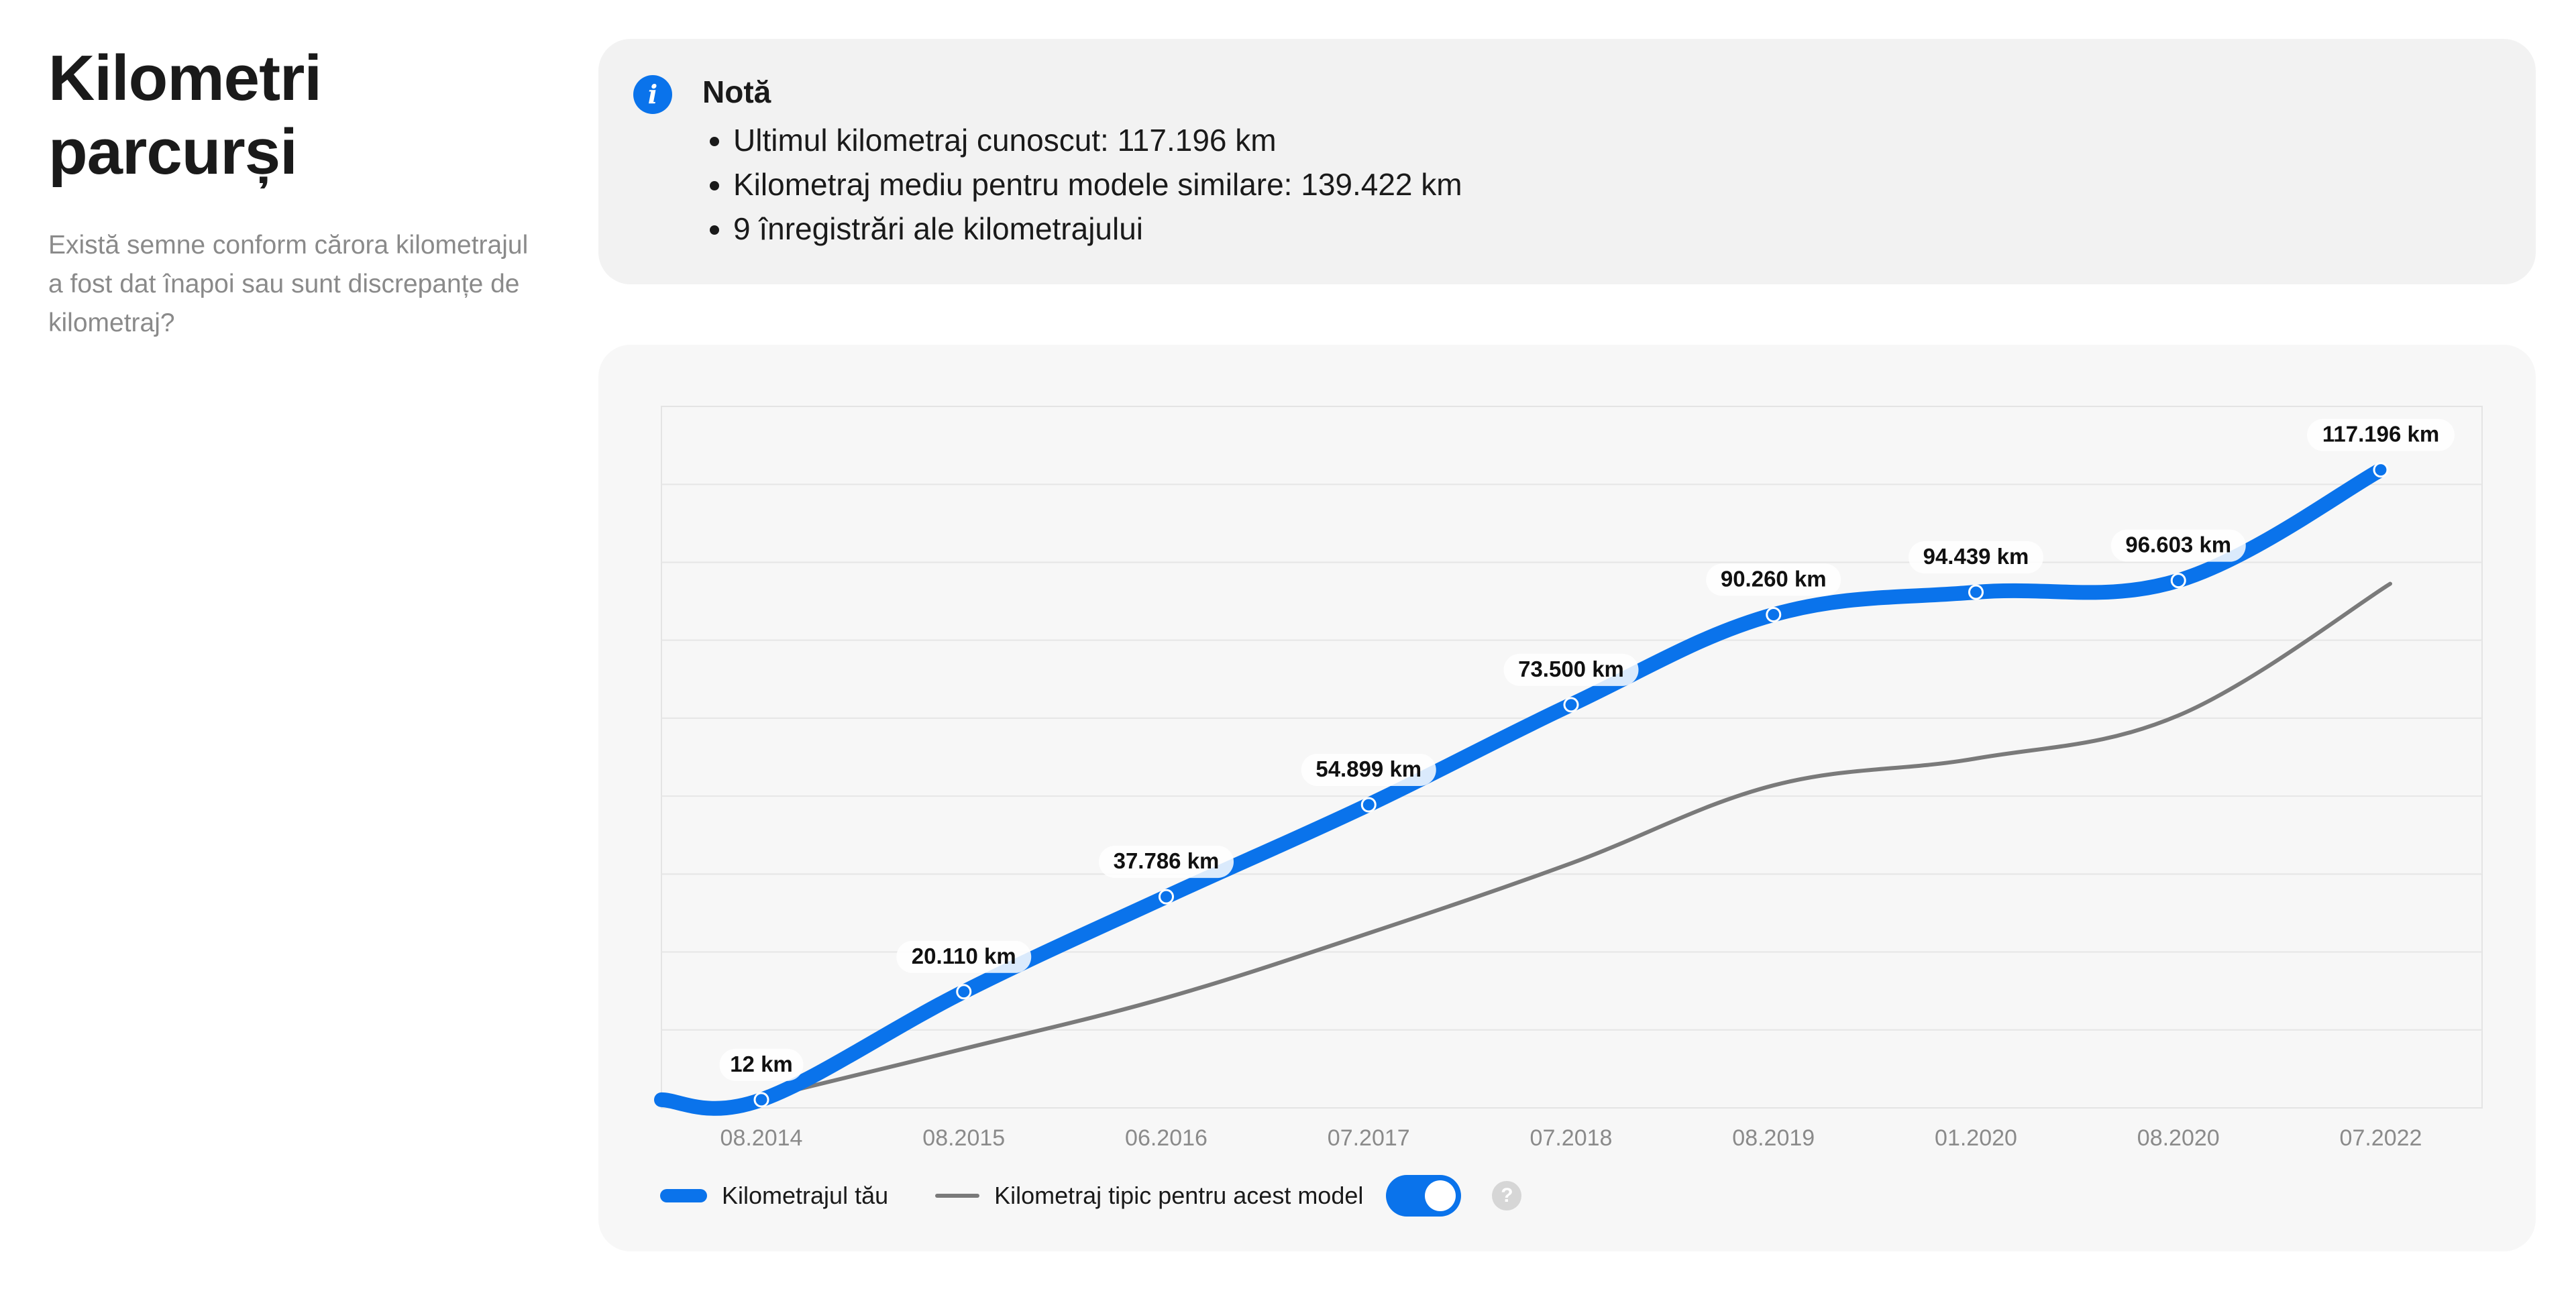 This screenshot has width=2576, height=1295. I want to click on x-tick-label: 08.2014, so click(761, 1137).